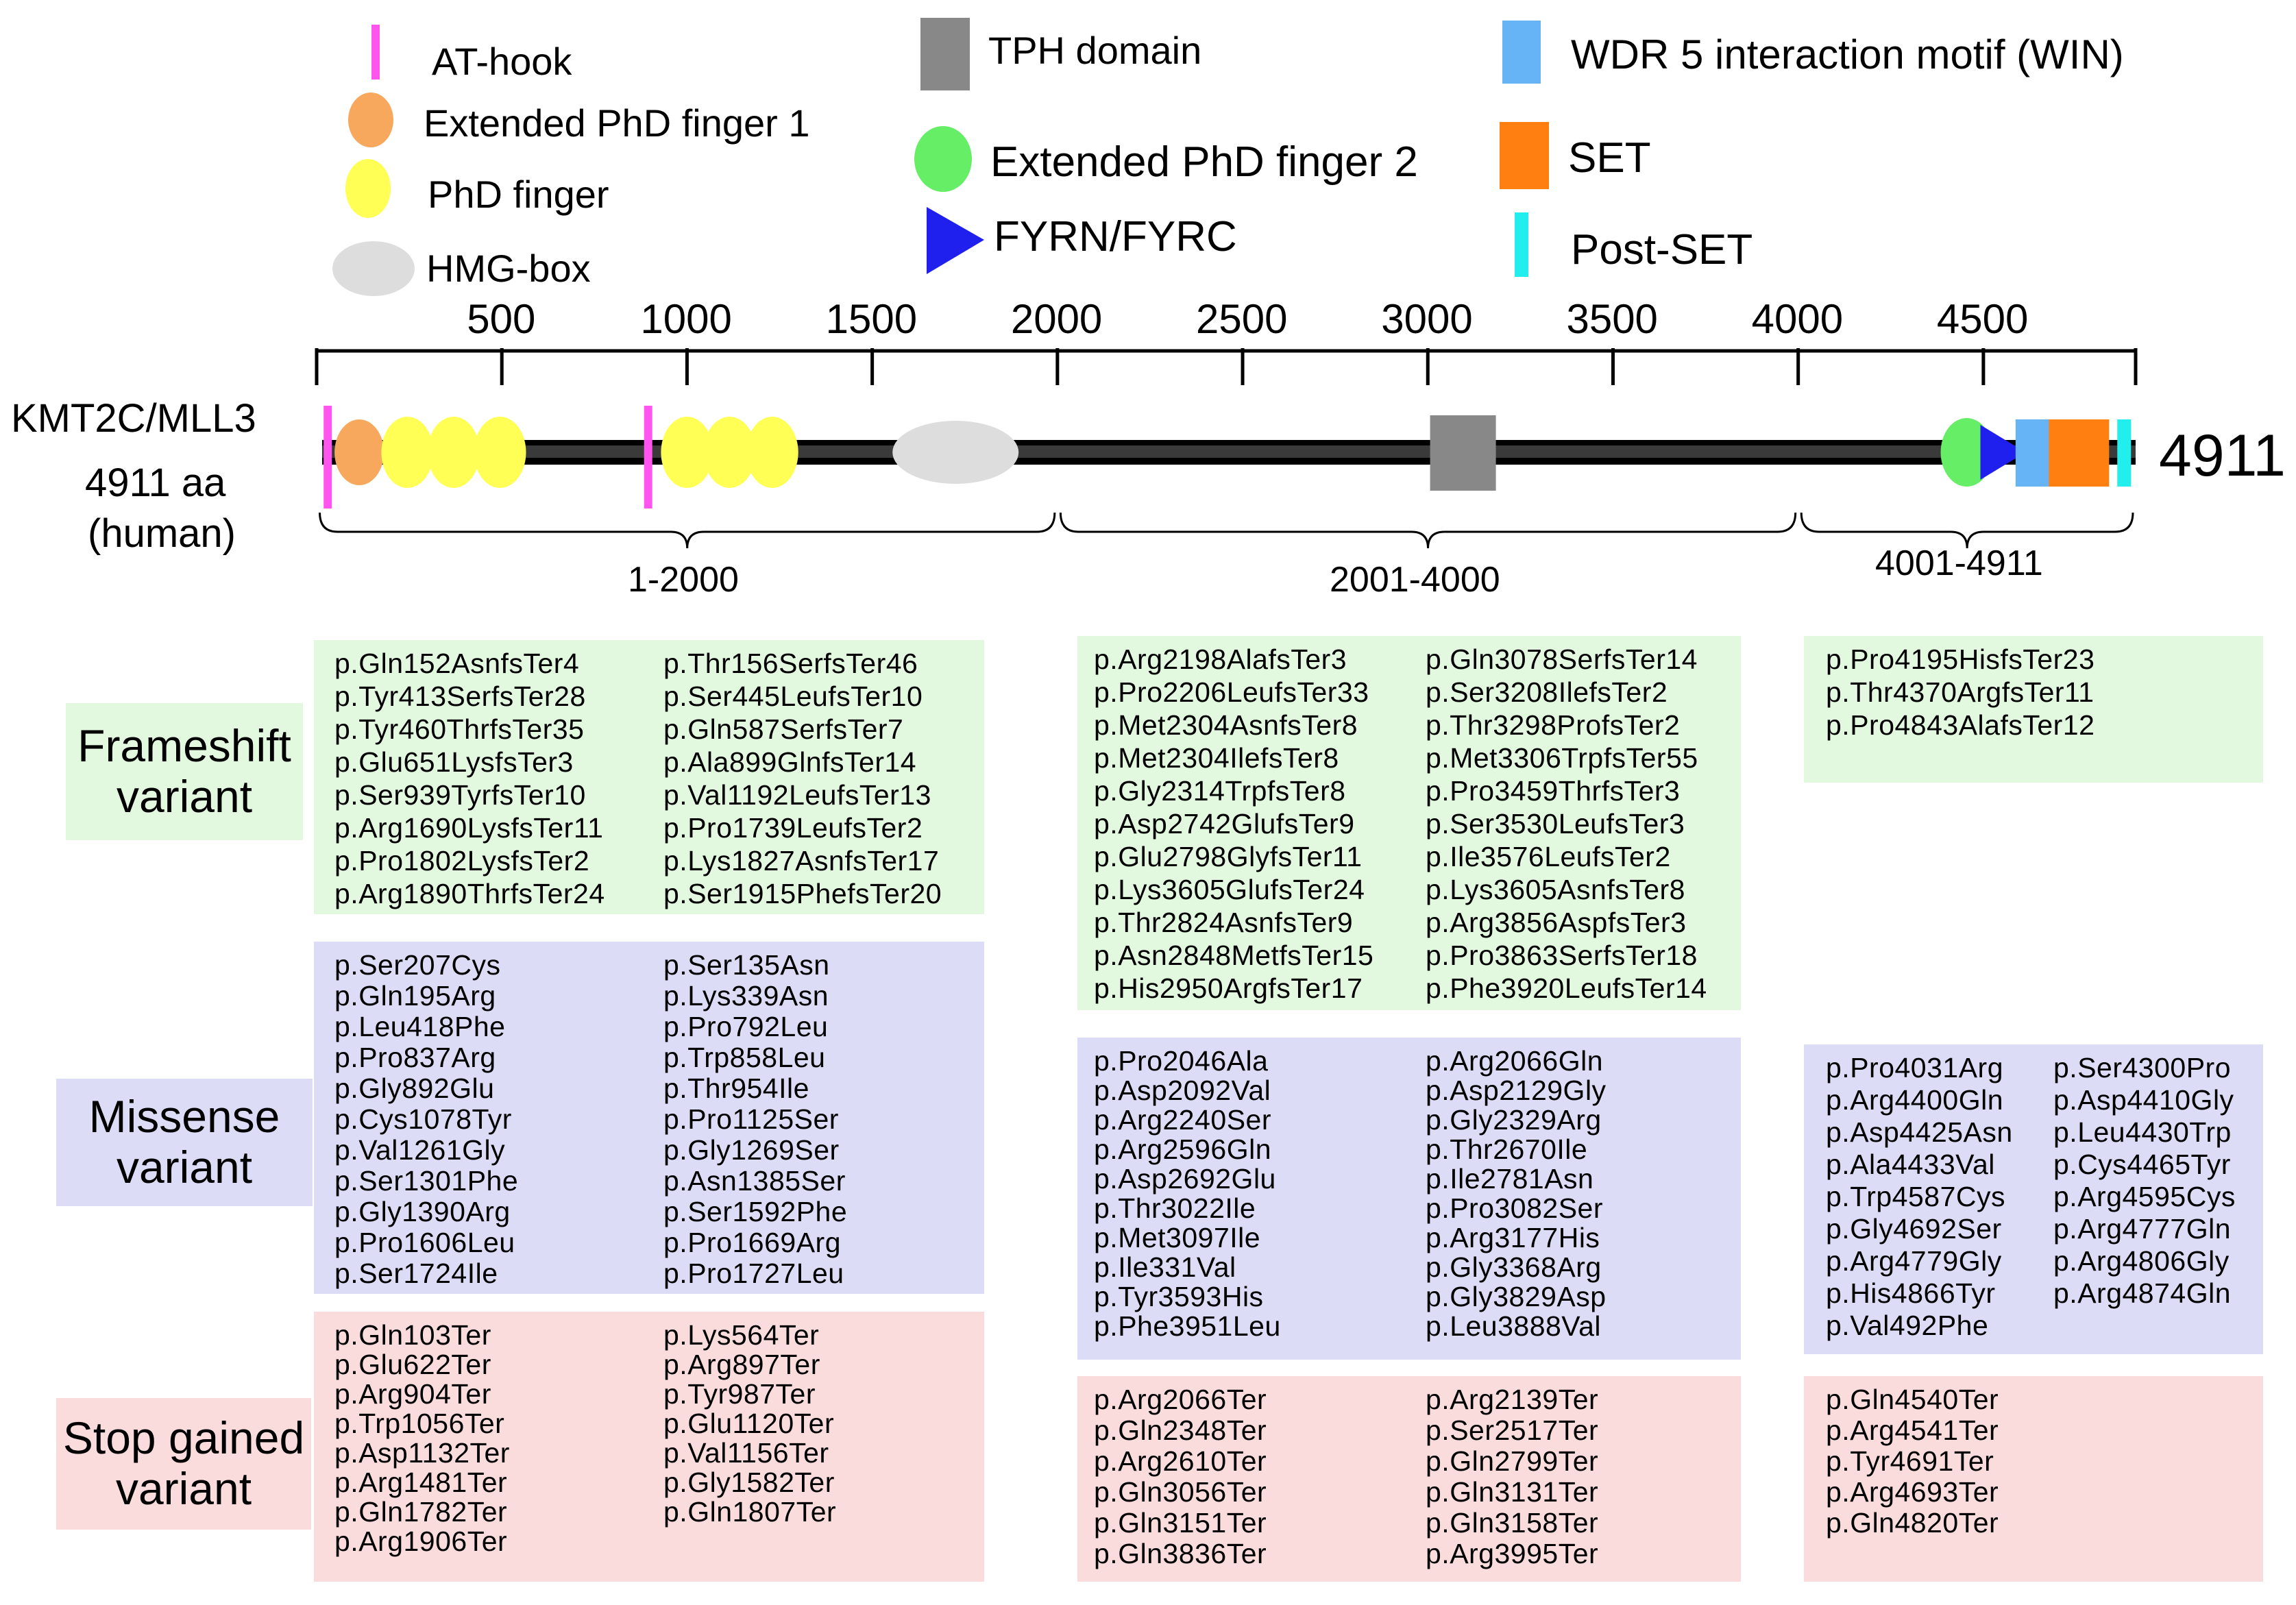 The width and height of the screenshot is (2296, 1605). Describe the element at coordinates (1514, 1267) in the screenshot. I see `variant-item: p.Gly3368Arg` at that location.